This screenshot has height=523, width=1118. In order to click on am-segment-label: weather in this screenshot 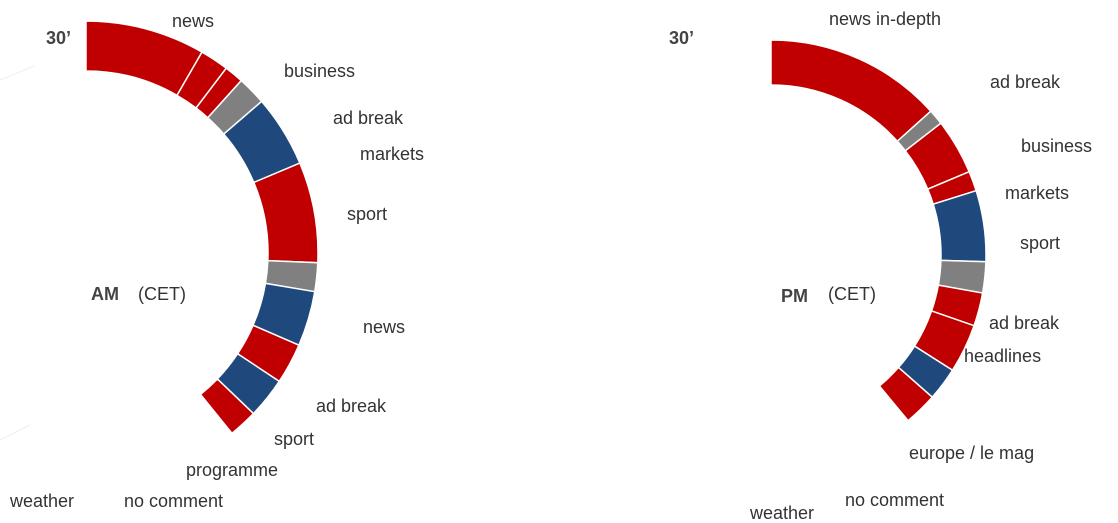, I will do `click(41, 501)`.